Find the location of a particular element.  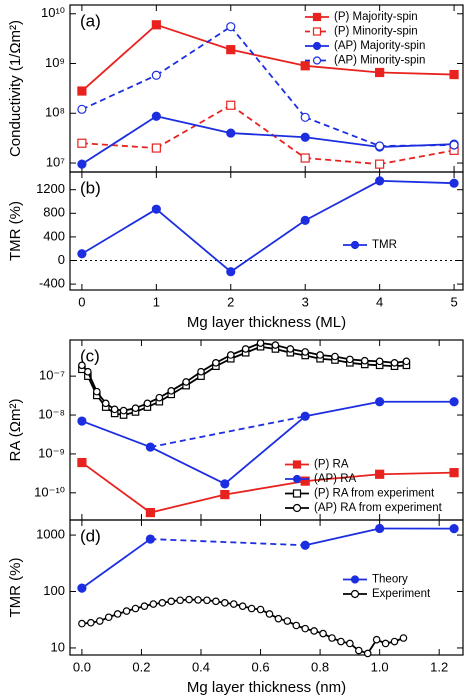

legend-label: TMR is located at coordinates (384, 245).